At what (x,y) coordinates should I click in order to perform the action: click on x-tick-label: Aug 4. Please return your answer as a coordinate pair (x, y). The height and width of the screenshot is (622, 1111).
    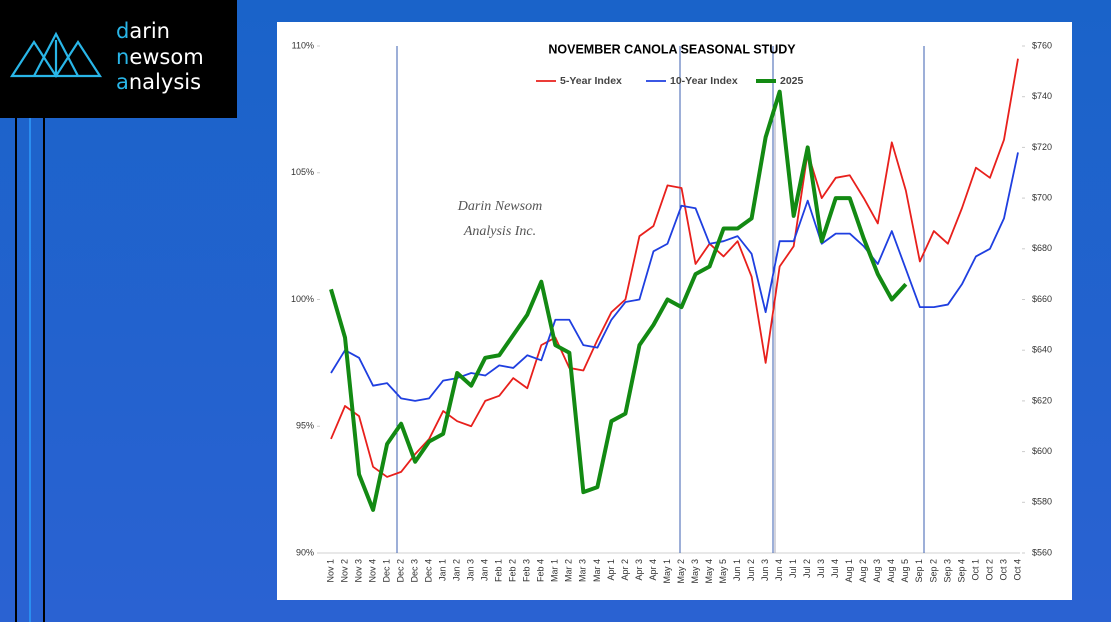
    Looking at the image, I should click on (891, 571).